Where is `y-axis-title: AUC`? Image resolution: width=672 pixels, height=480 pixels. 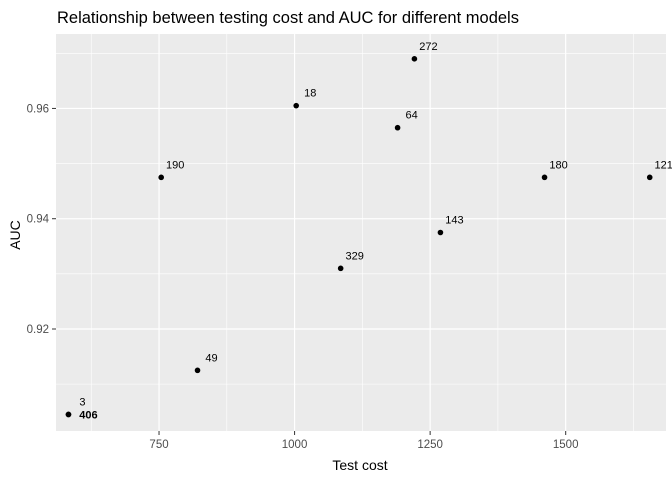
y-axis-title: AUC is located at coordinates (15, 235).